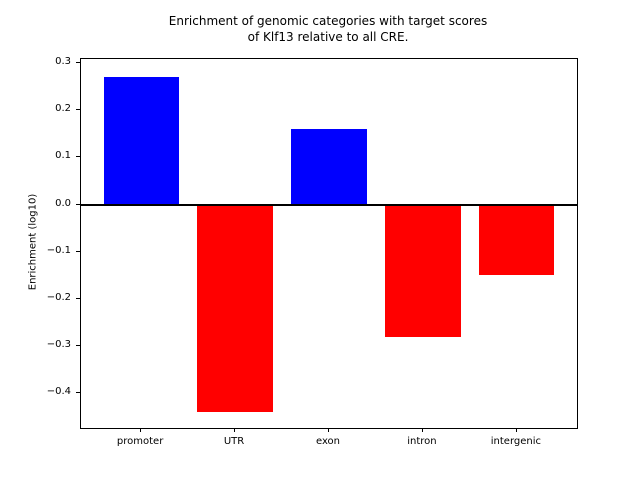 Image resolution: width=640 pixels, height=480 pixels. What do you see at coordinates (58, 297) in the screenshot?
I see `y-tick-label: −0.2` at bounding box center [58, 297].